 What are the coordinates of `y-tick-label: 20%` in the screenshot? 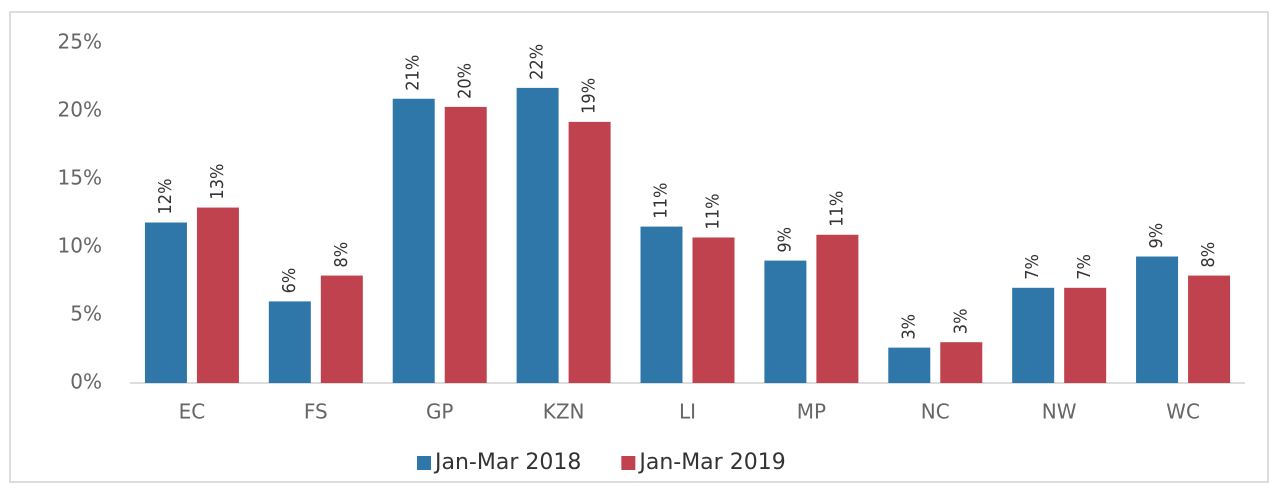 It's located at (80, 110).